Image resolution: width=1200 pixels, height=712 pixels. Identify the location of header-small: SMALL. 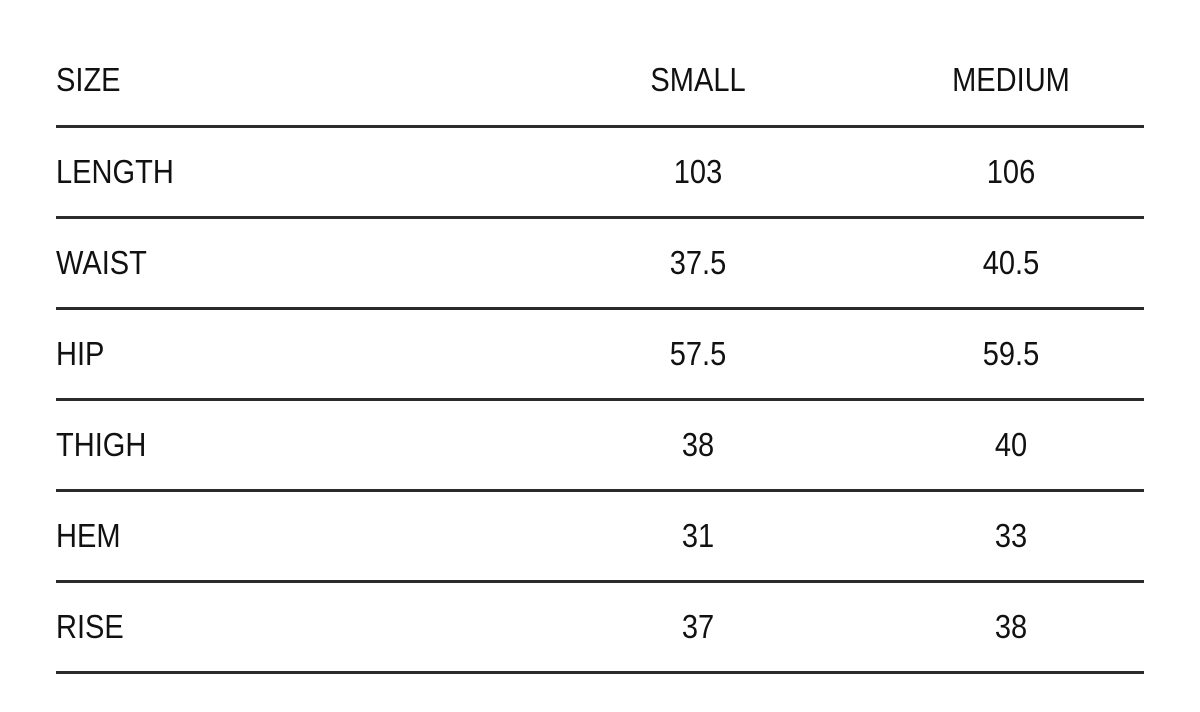
(698, 79).